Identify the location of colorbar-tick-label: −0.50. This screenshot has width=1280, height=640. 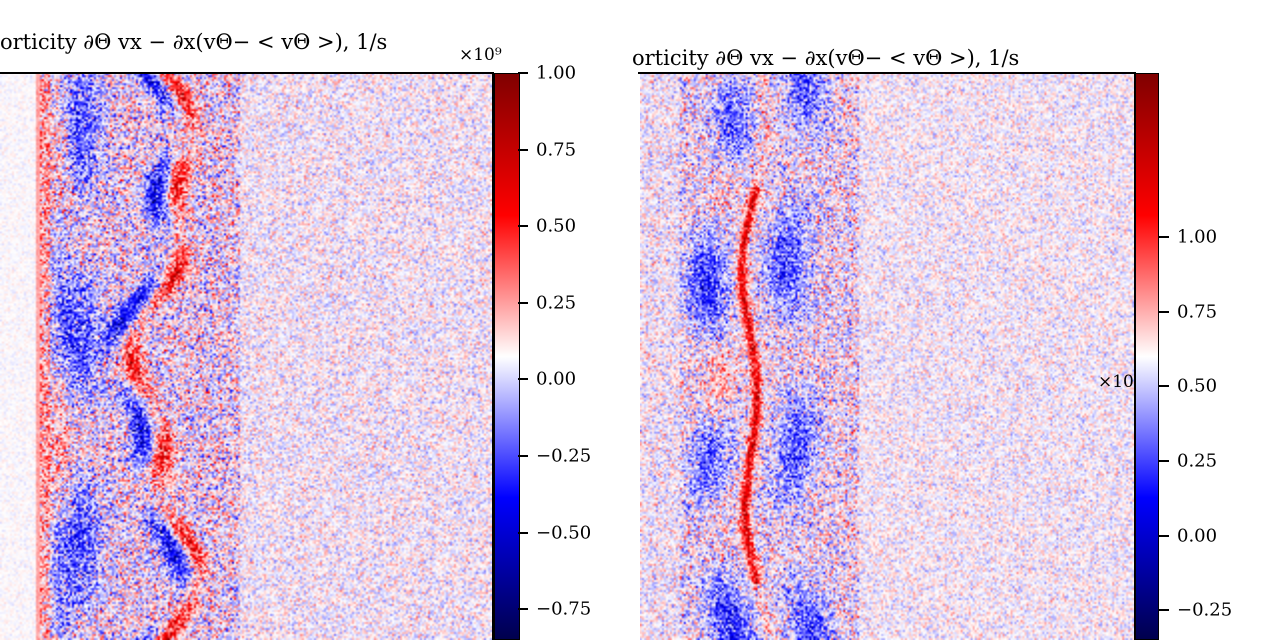
(564, 533).